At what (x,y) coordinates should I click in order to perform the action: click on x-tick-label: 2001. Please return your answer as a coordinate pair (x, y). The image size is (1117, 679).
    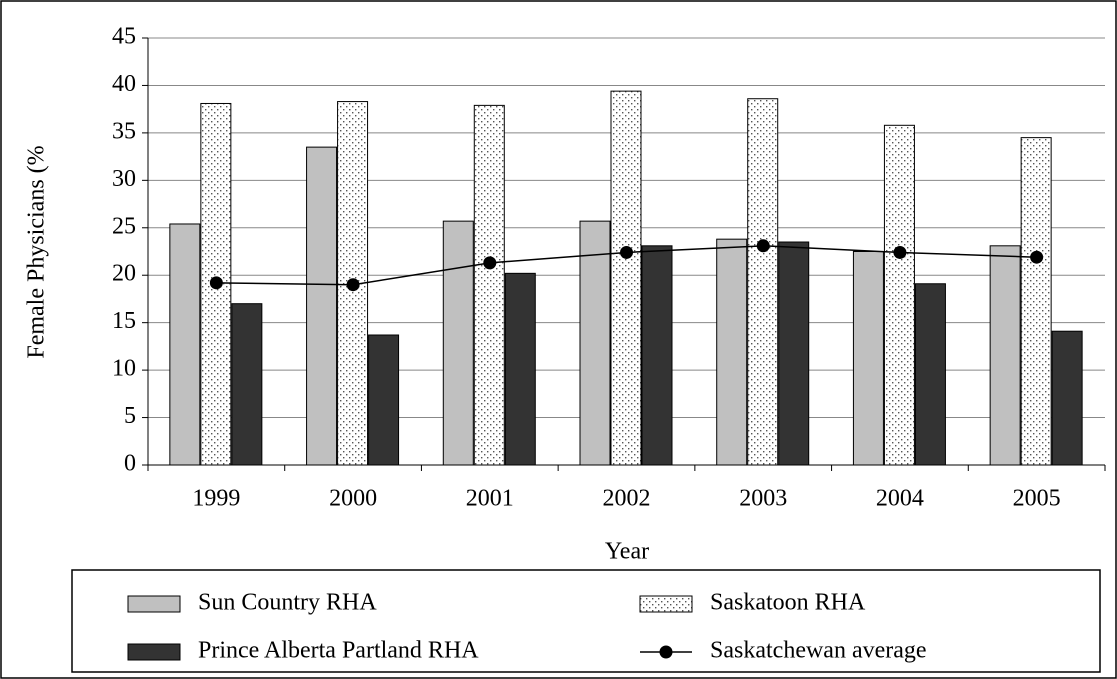
    Looking at the image, I should click on (490, 499).